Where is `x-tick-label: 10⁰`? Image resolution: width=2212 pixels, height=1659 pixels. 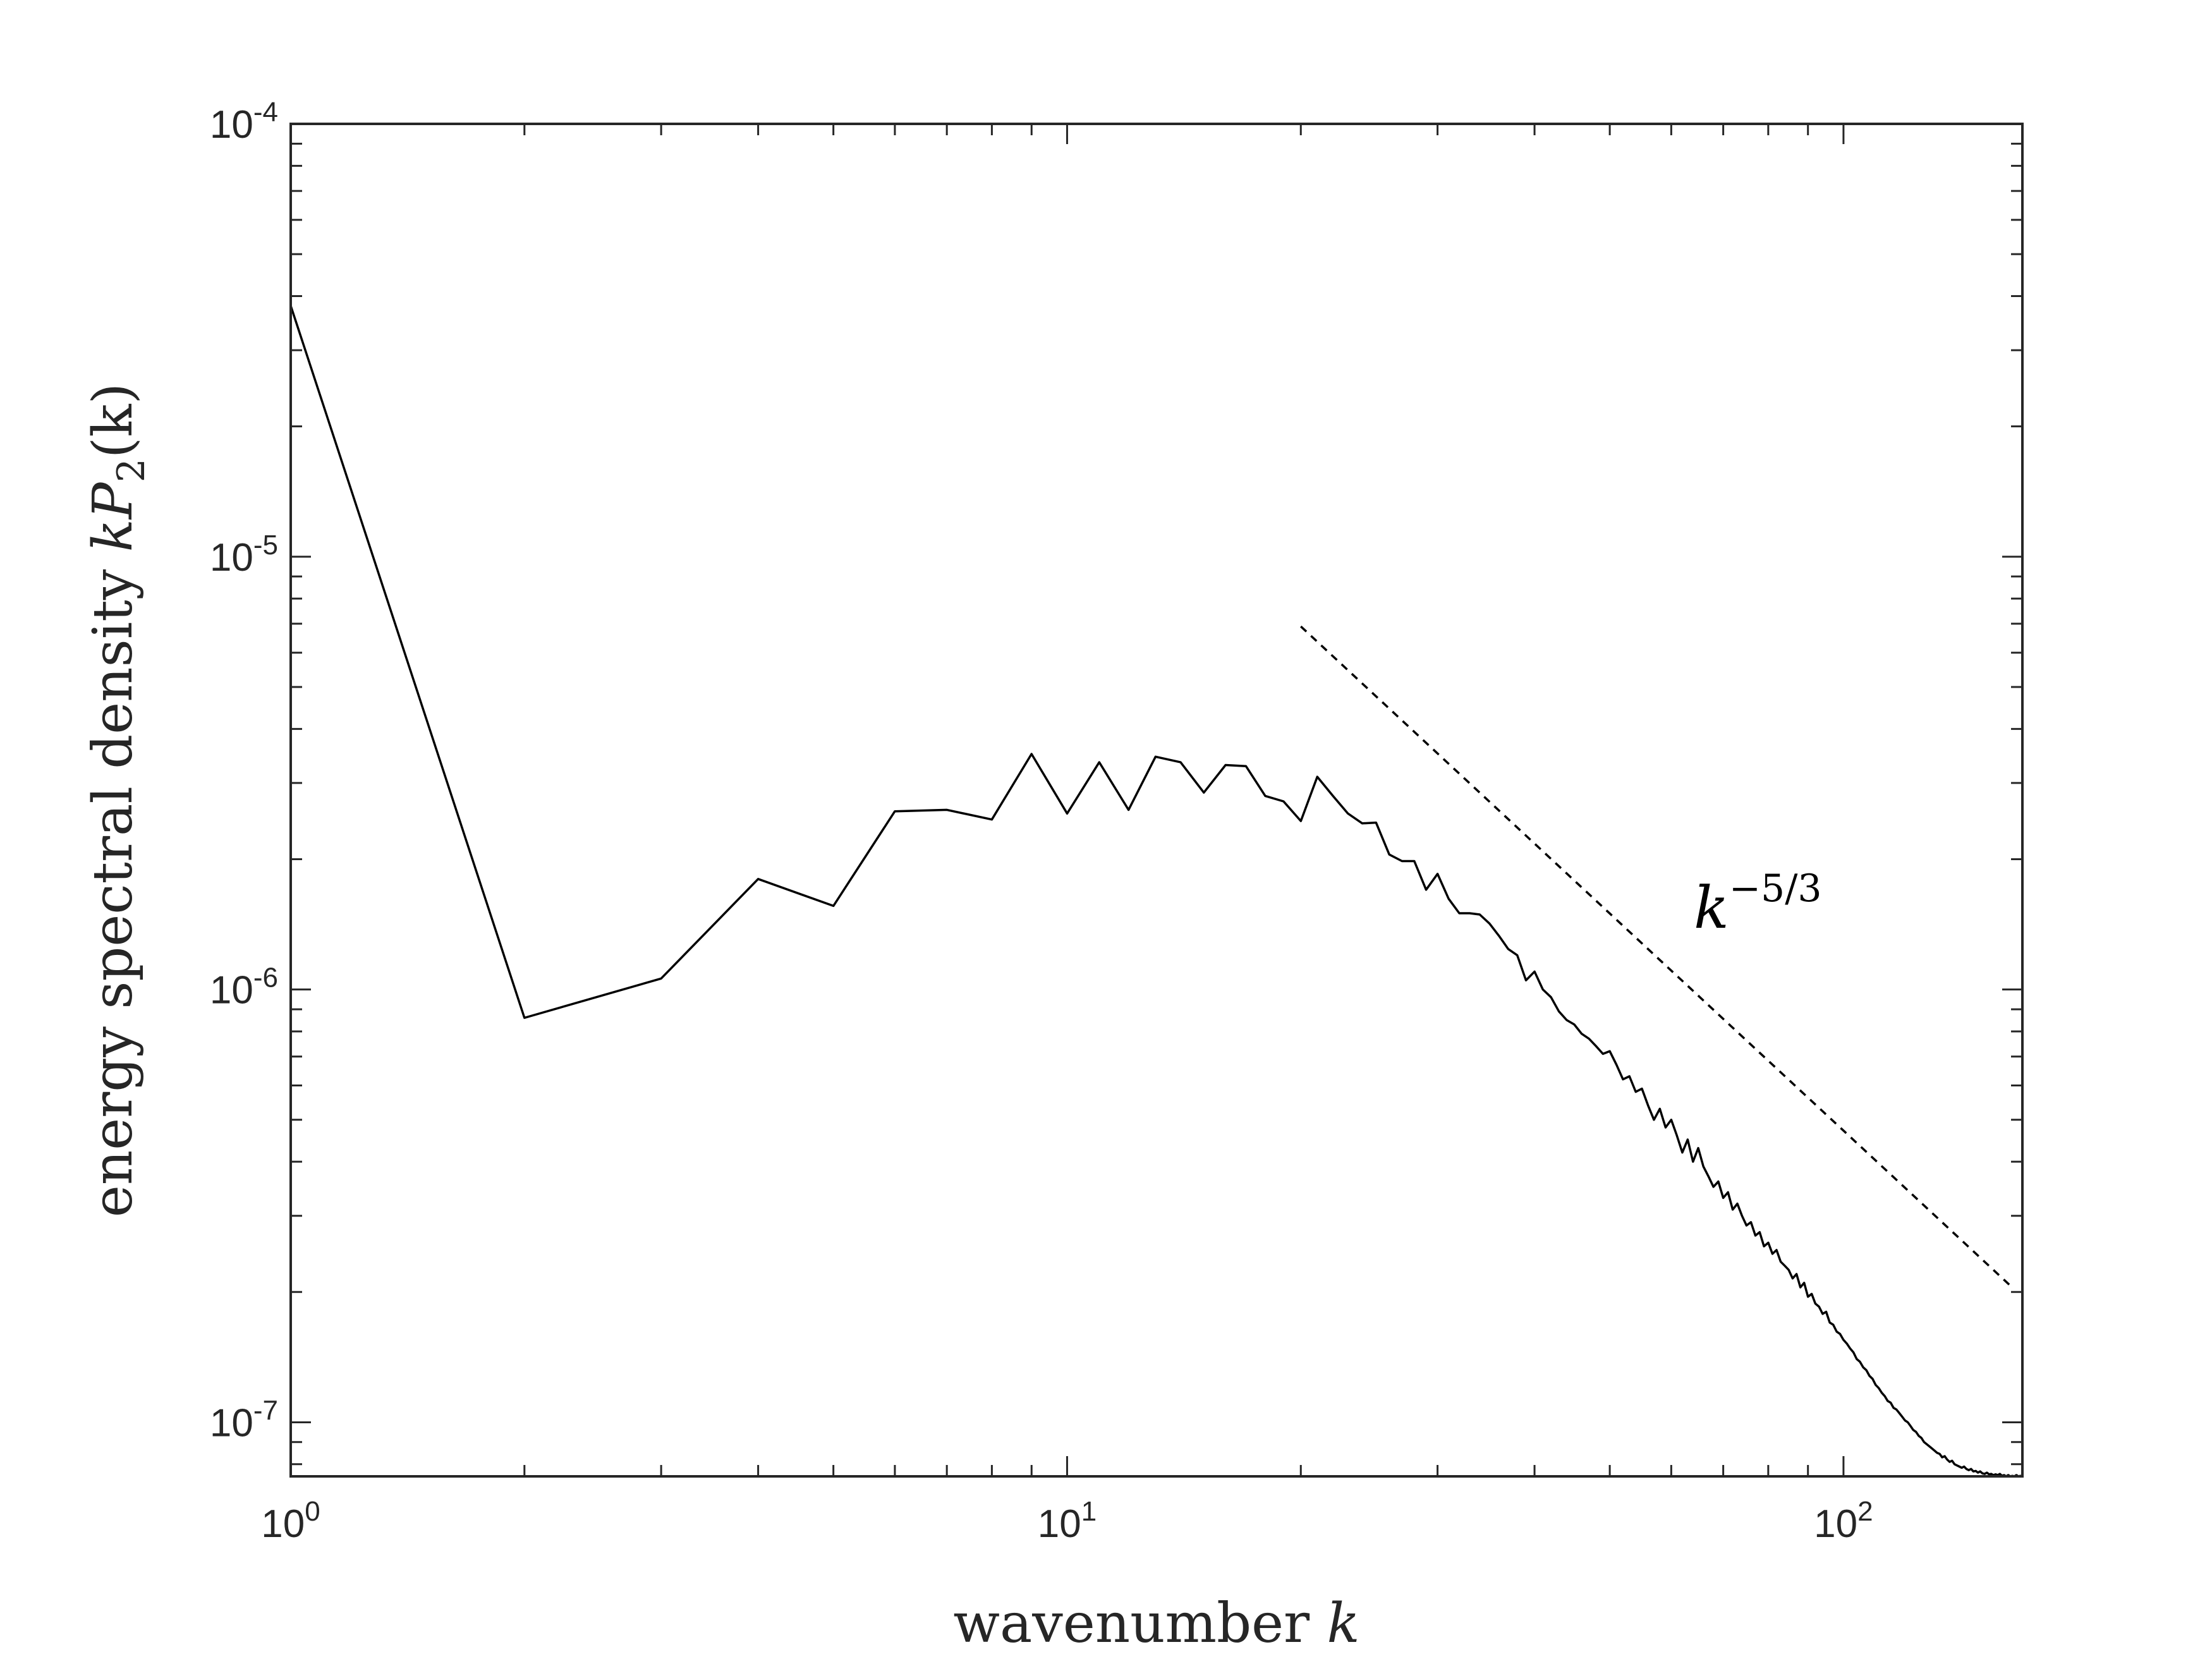
x-tick-label: 10⁰ is located at coordinates (290, 1521).